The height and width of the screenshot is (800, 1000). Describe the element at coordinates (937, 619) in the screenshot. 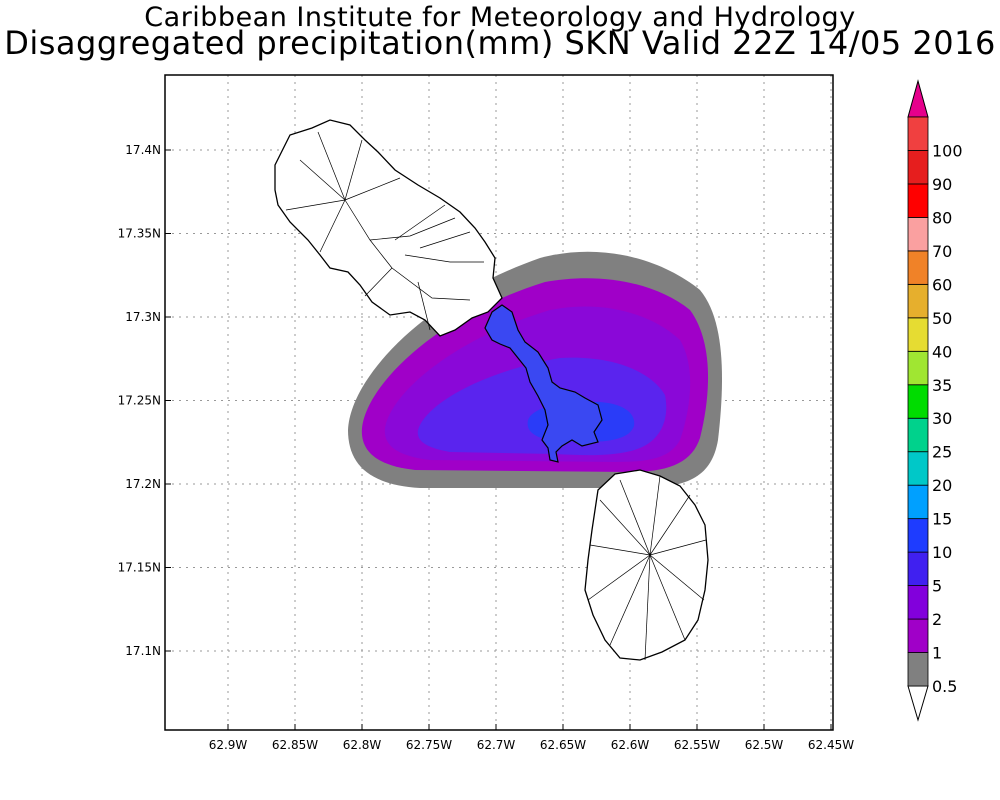

I see `colorbar-label: 2` at that location.